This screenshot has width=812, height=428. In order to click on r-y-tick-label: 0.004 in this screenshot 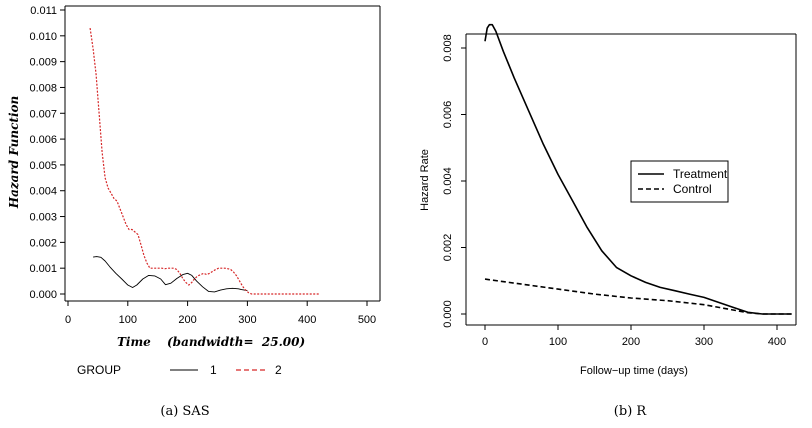, I will do `click(448, 181)`.